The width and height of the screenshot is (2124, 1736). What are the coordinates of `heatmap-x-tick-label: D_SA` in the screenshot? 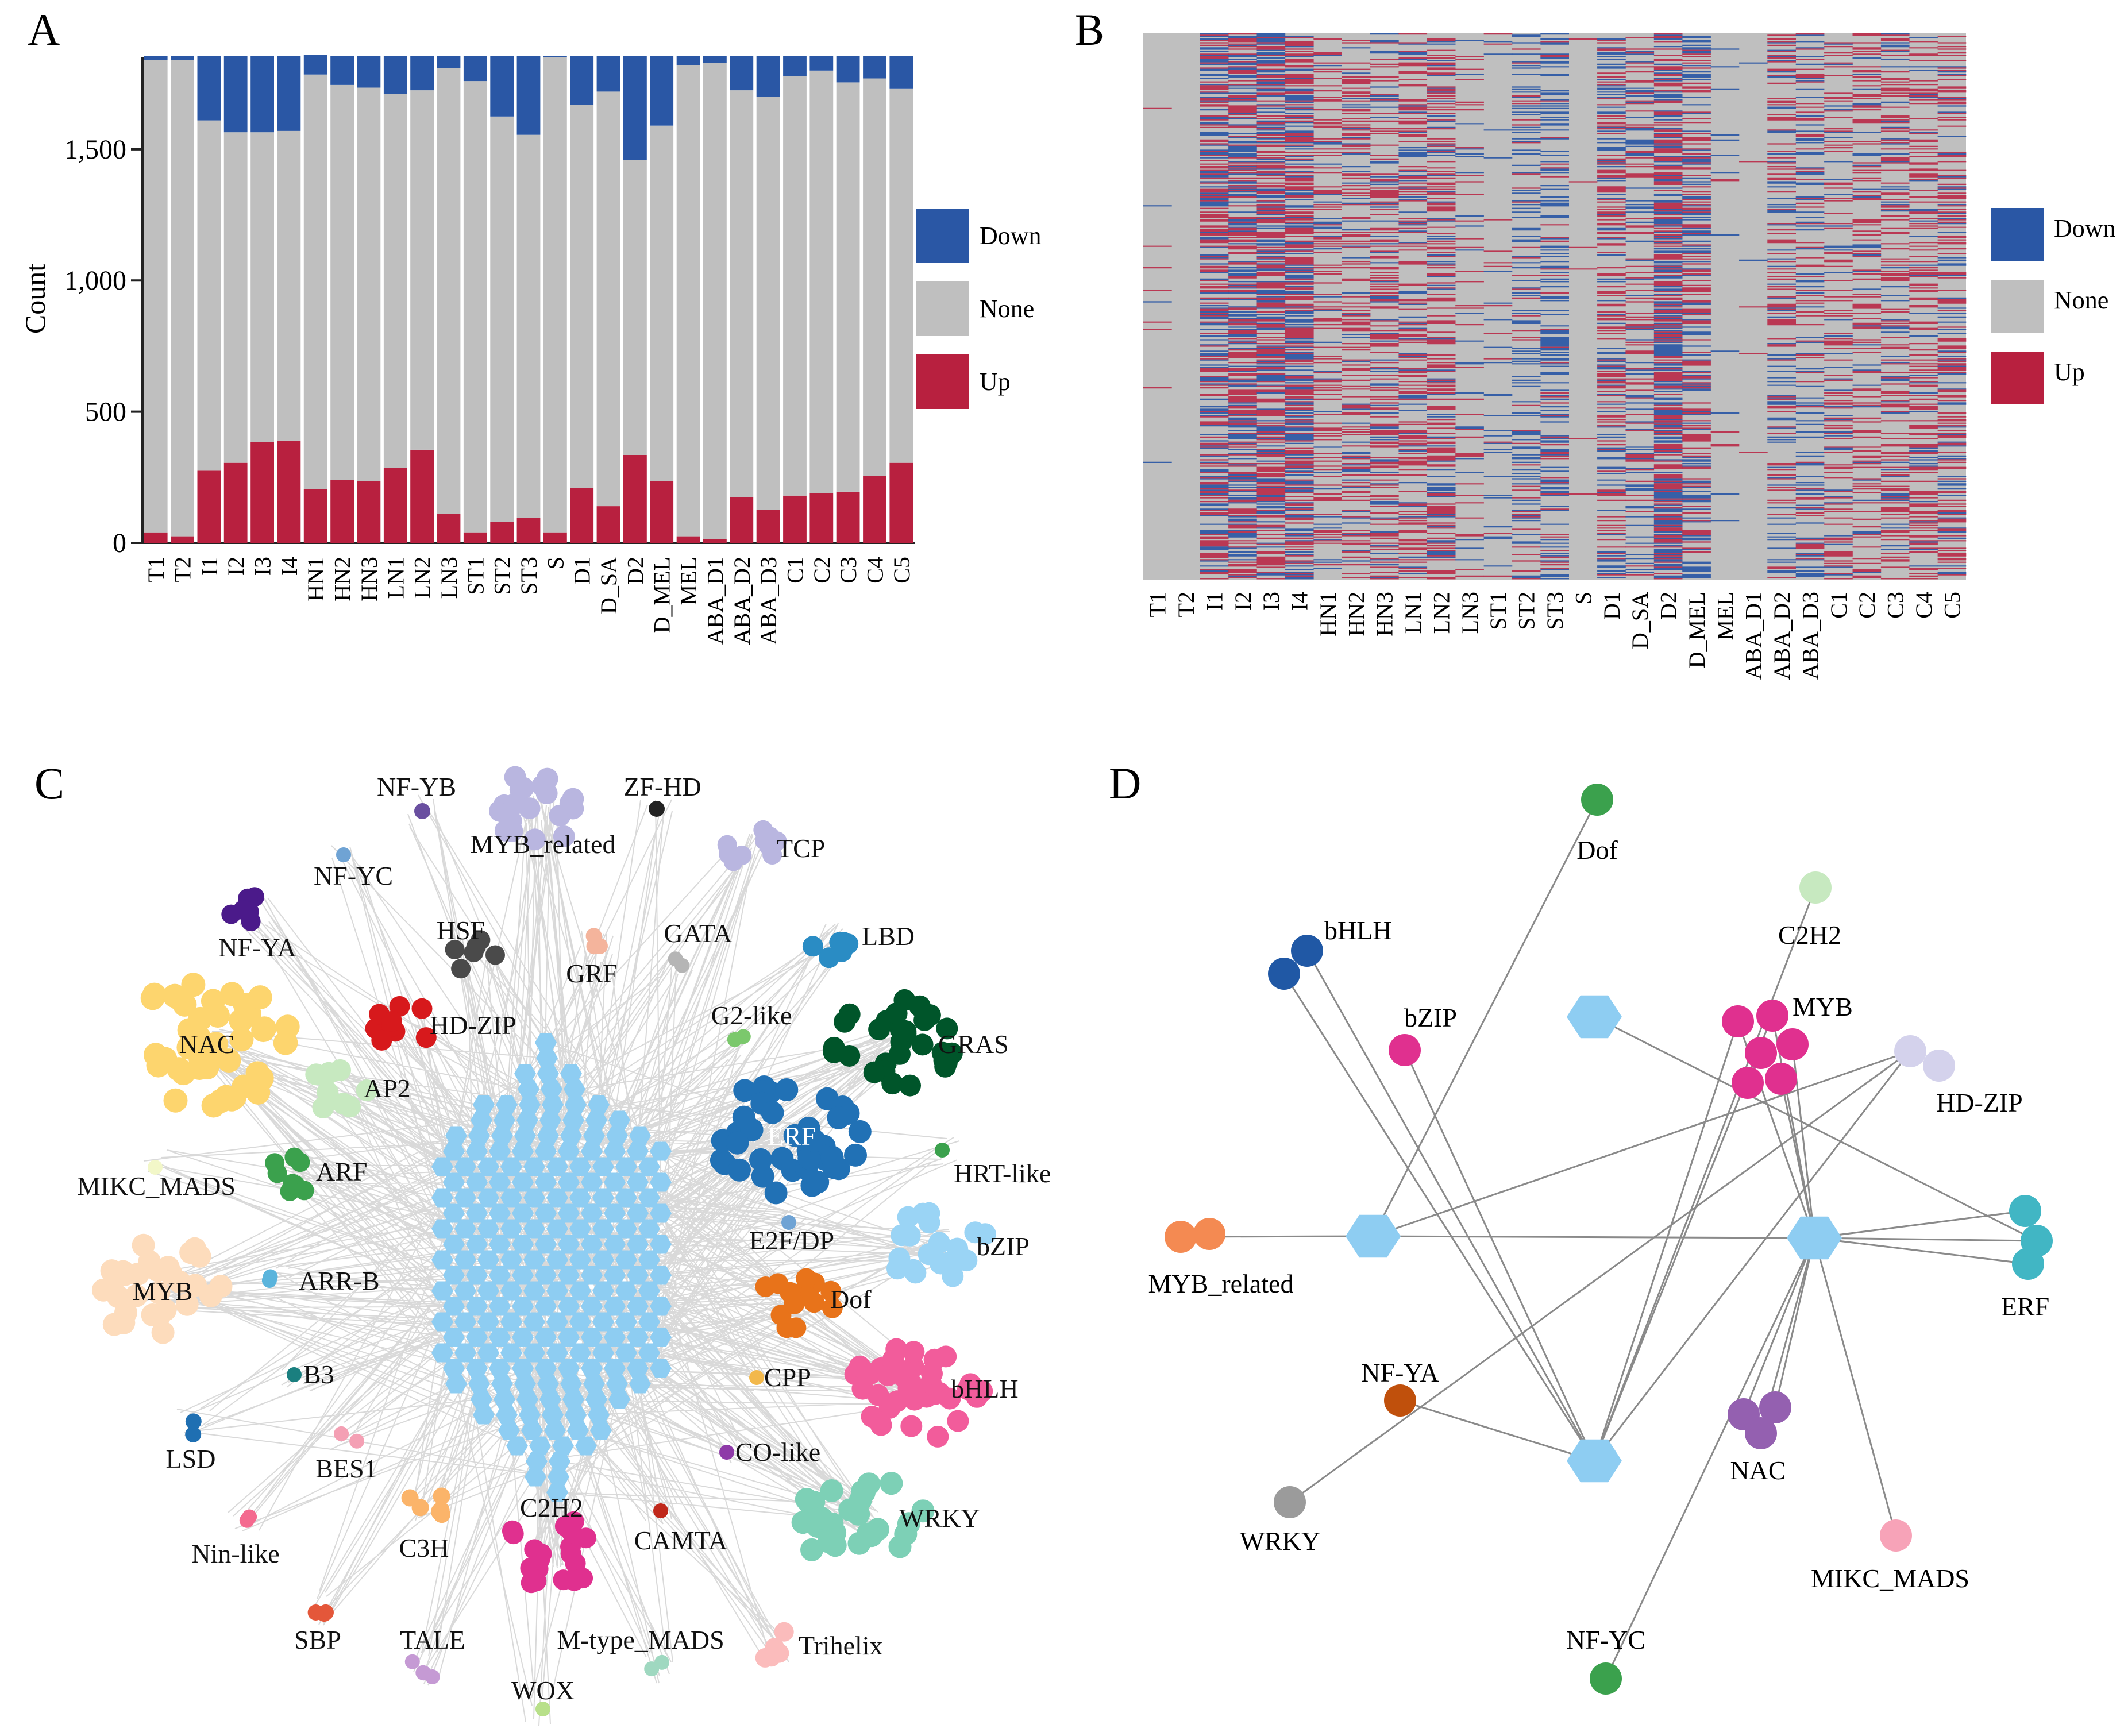 It's located at (1640, 621).